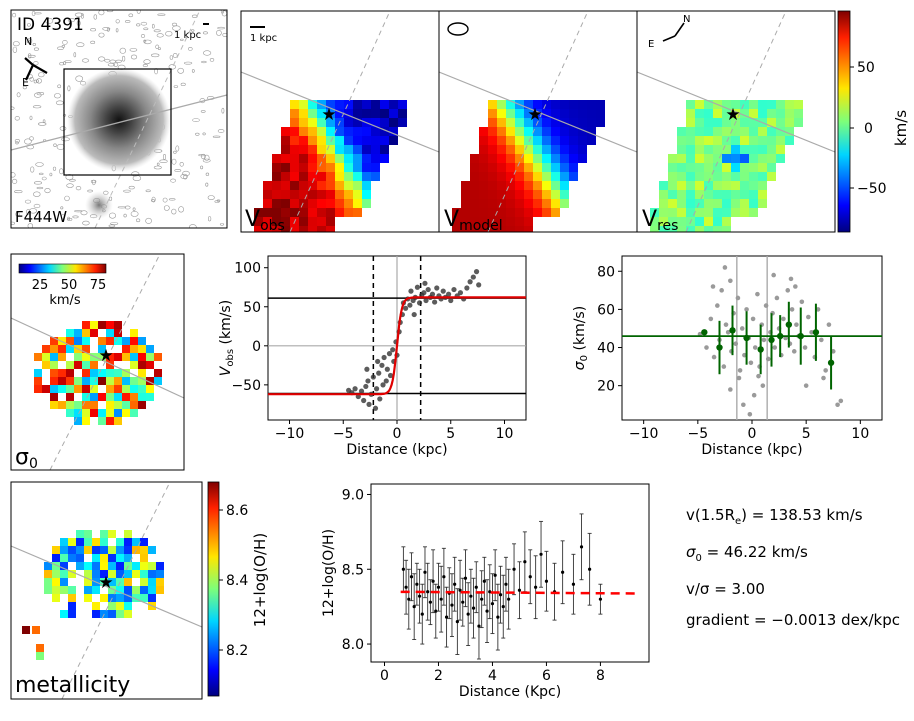 Image resolution: width=914 pixels, height=721 pixels. Describe the element at coordinates (106, 590) in the screenshot. I see `metallicity-map-panel: ★ metallicity` at that location.